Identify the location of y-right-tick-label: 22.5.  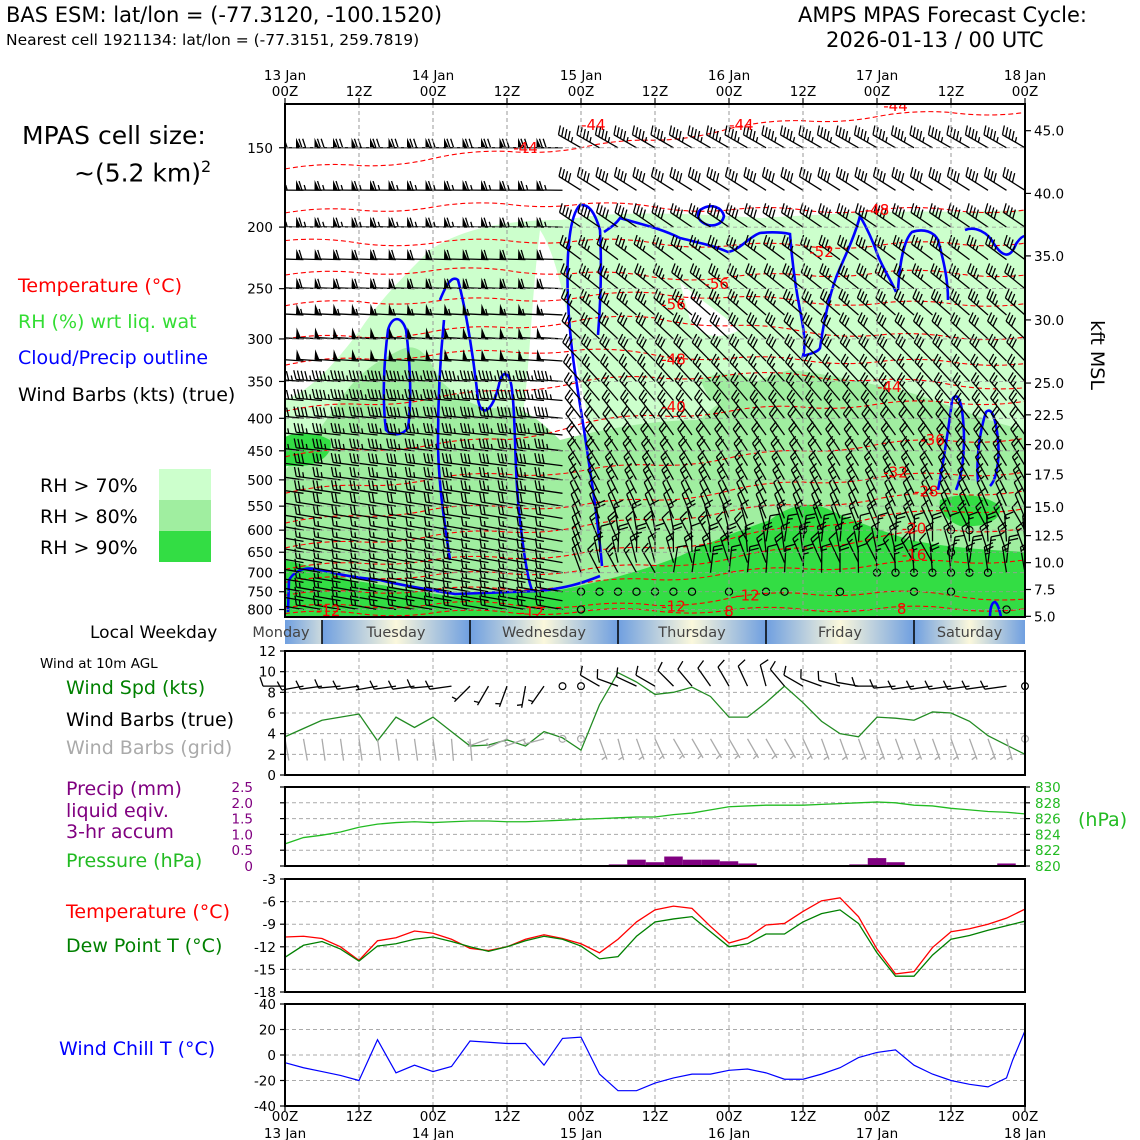
(1049, 416).